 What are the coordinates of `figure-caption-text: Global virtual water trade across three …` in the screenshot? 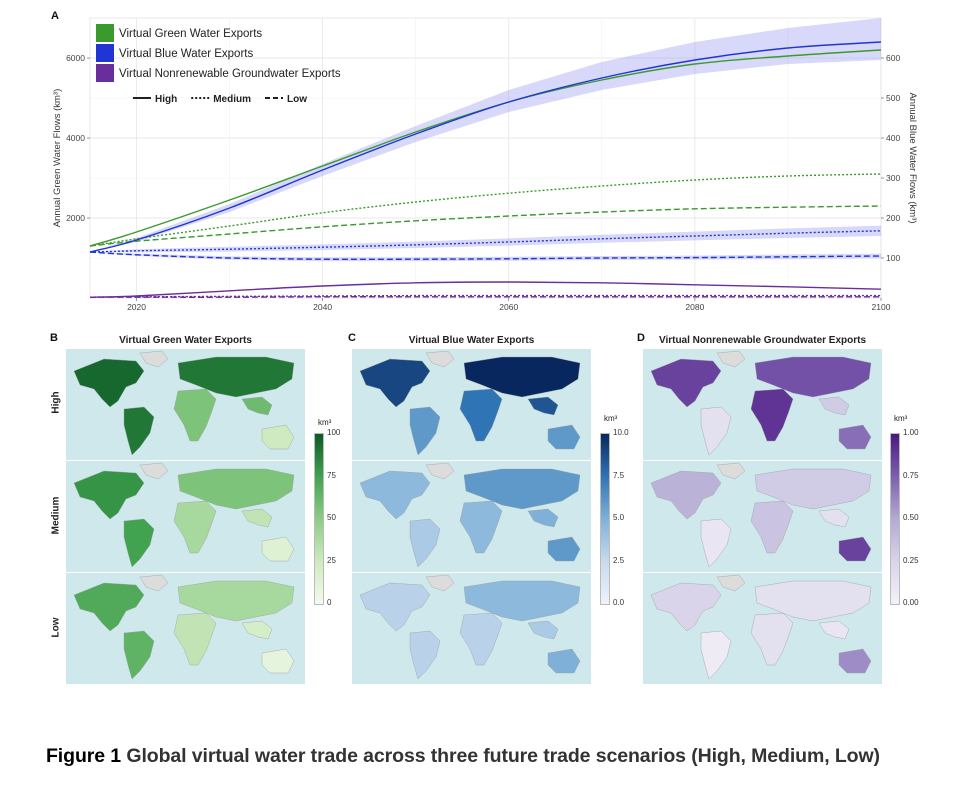 It's located at (503, 756).